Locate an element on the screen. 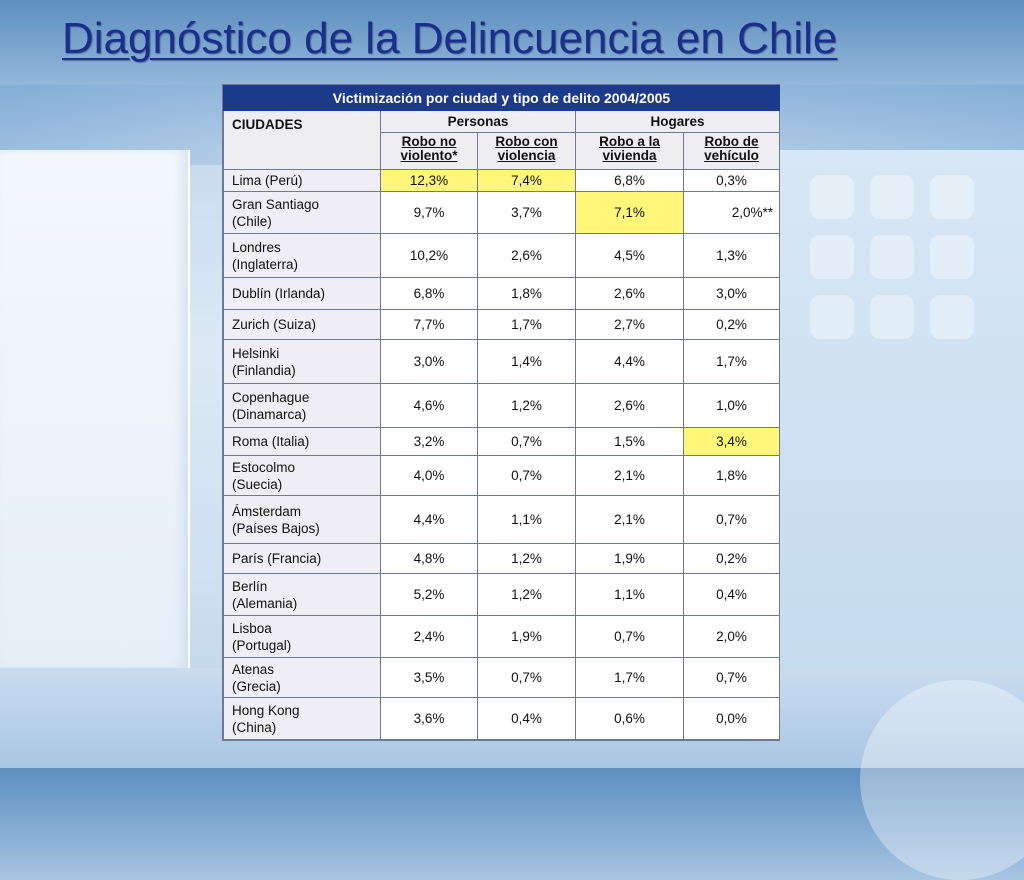  city-cell: Hong Kong (China) is located at coordinates (302, 718).